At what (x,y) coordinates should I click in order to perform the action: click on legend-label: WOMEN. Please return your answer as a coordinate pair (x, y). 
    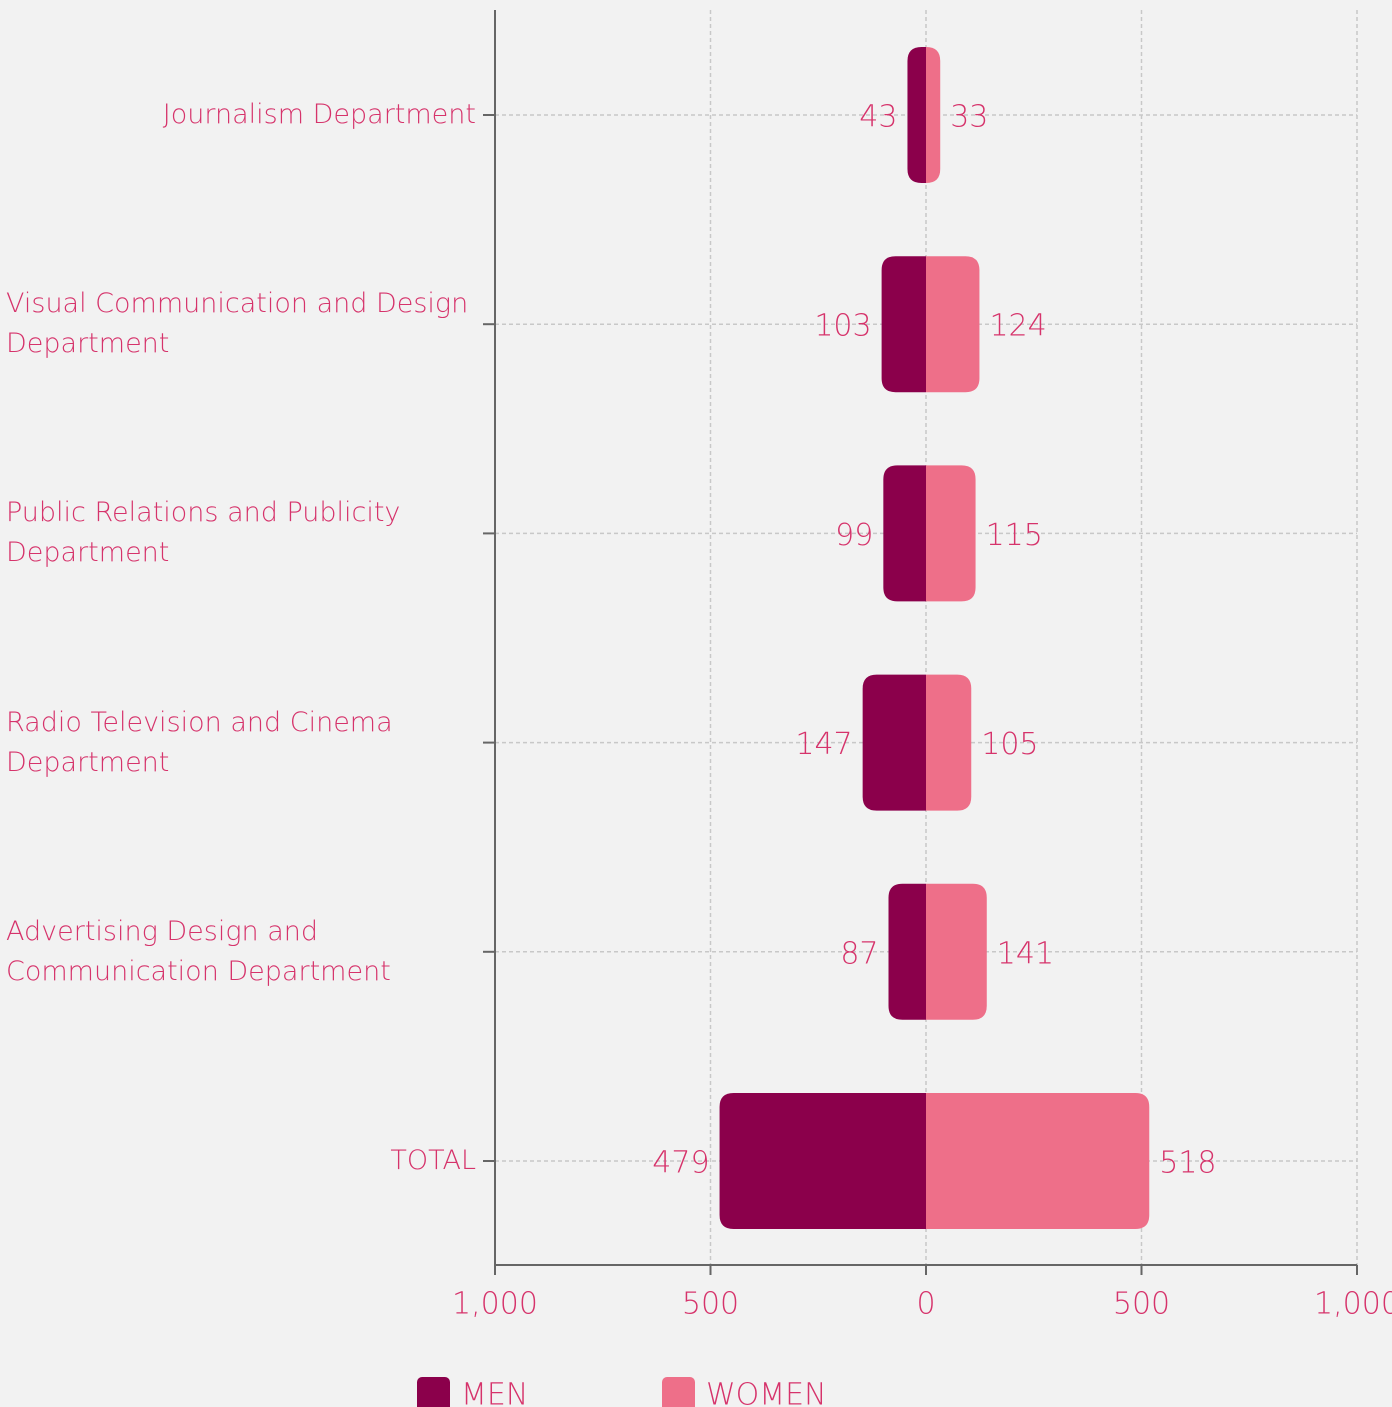
    Looking at the image, I should click on (766, 1392).